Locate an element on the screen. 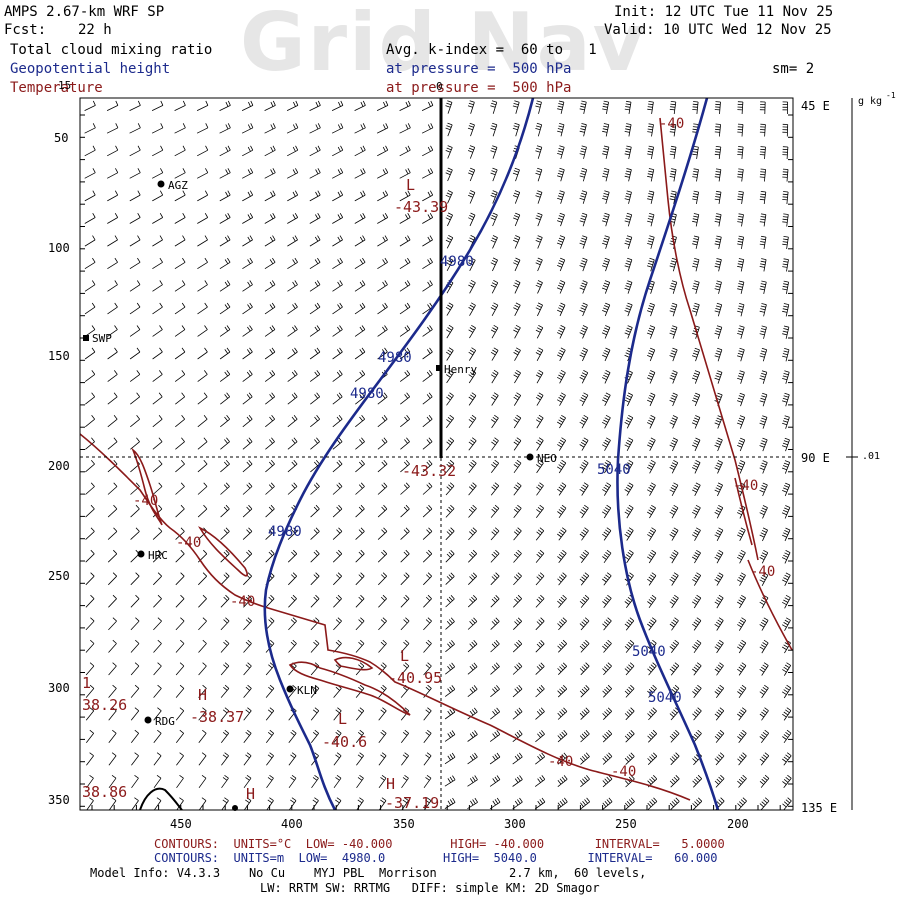 Image resolution: width=900 pixels, height=900 pixels. temperature-label: -40 is located at coordinates (745, 486).